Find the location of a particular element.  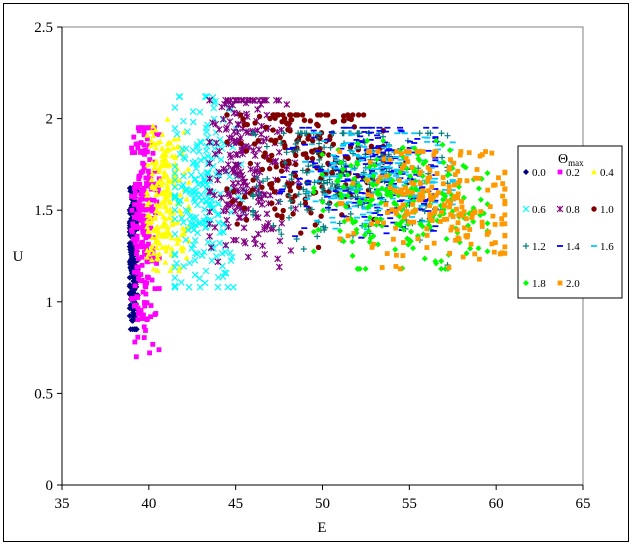

x-tick-label: 65 is located at coordinates (583, 504).